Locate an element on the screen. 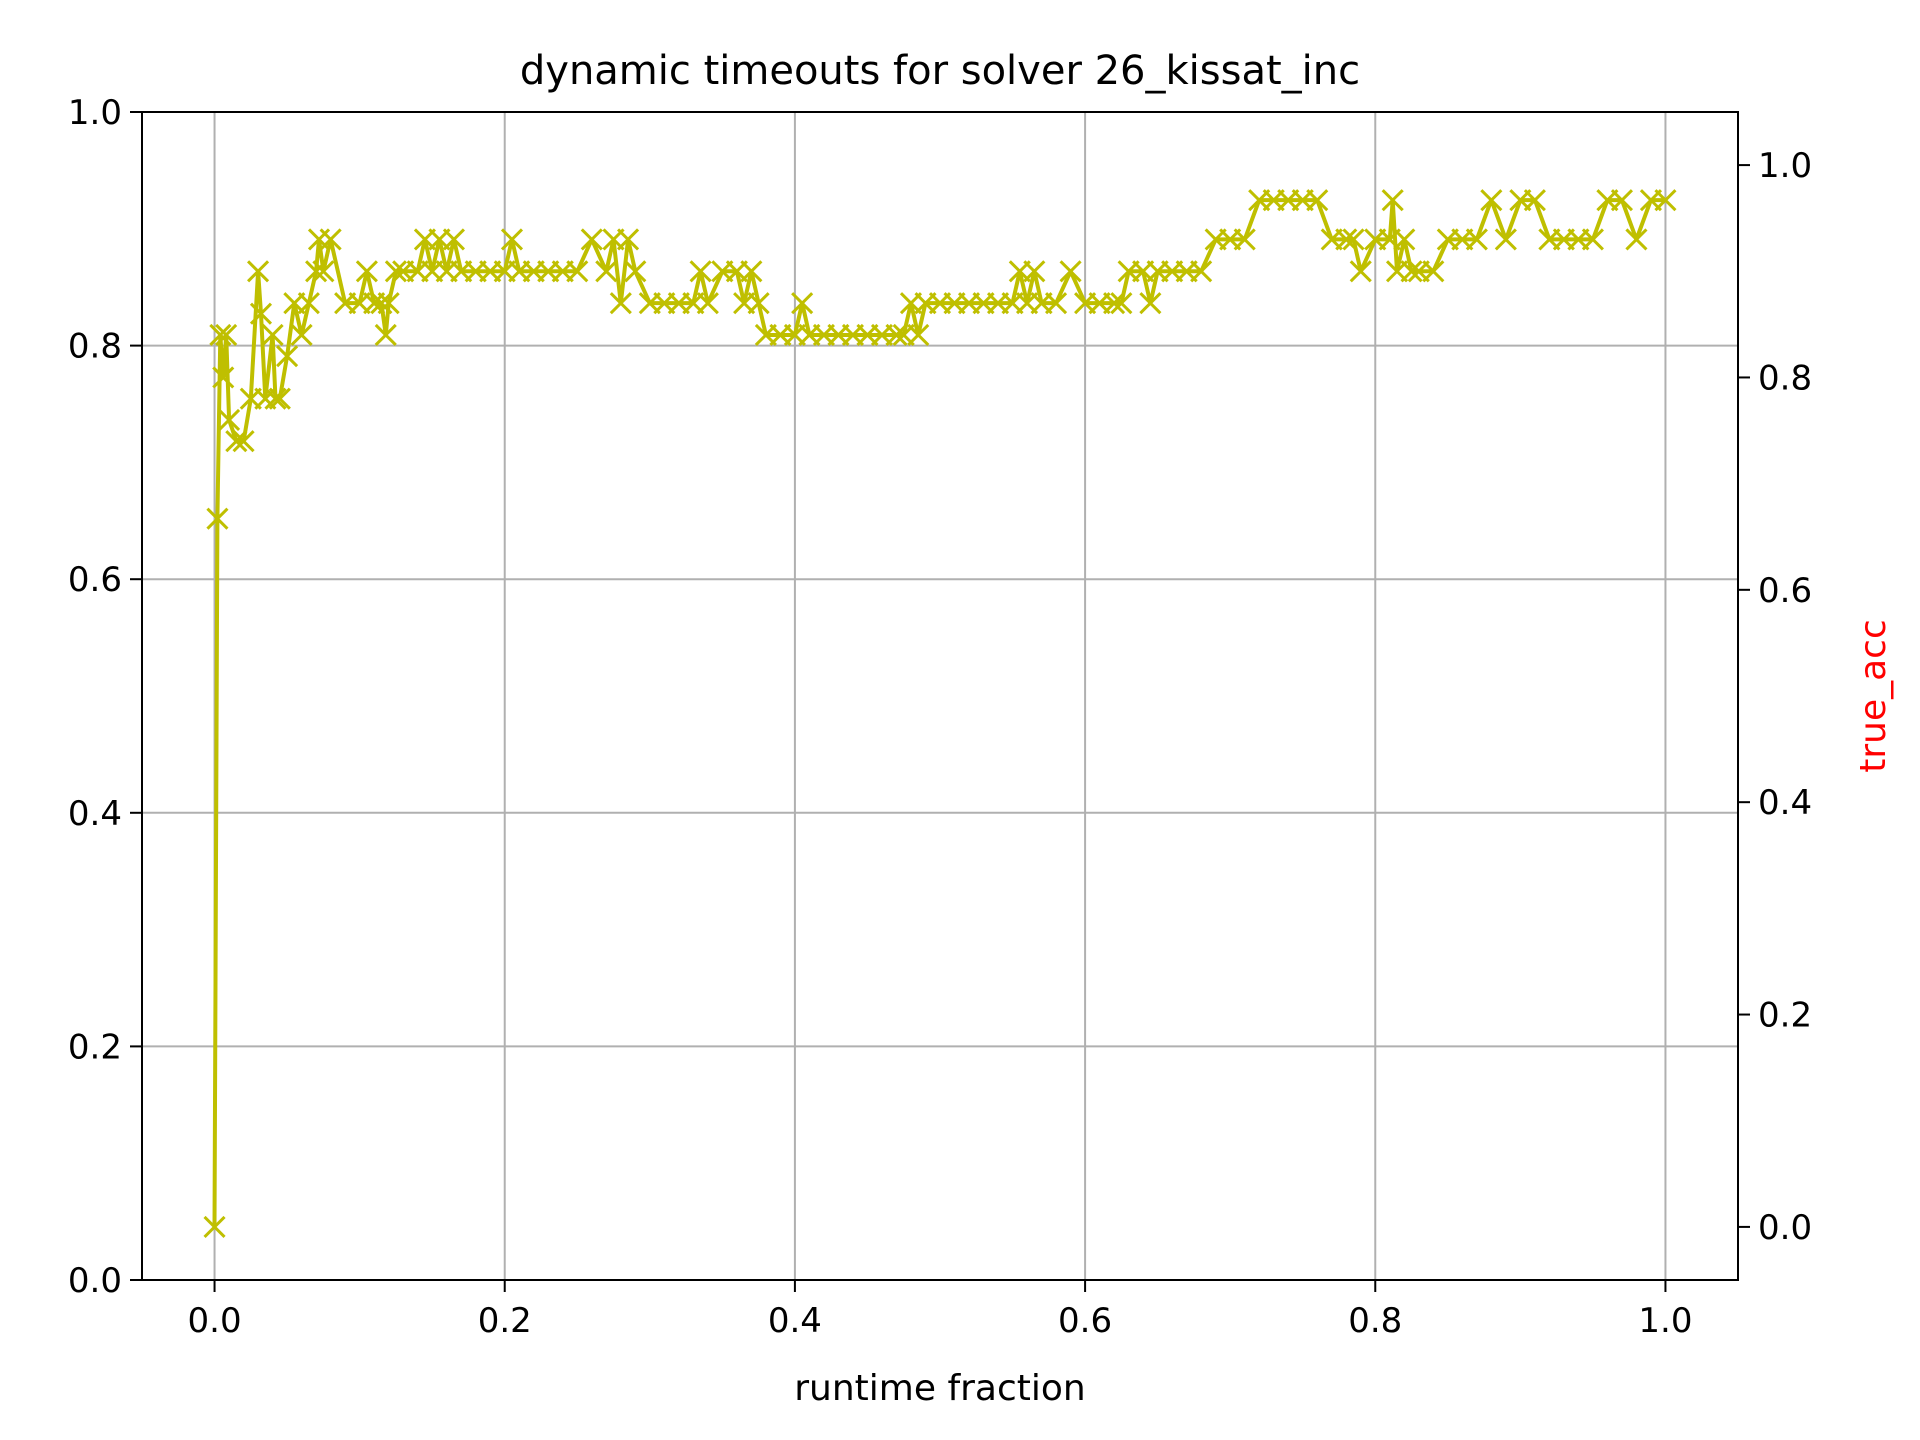 Image resolution: width=1920 pixels, height=1440 pixels. x-tick-label: 1.0 is located at coordinates (1665, 1321).